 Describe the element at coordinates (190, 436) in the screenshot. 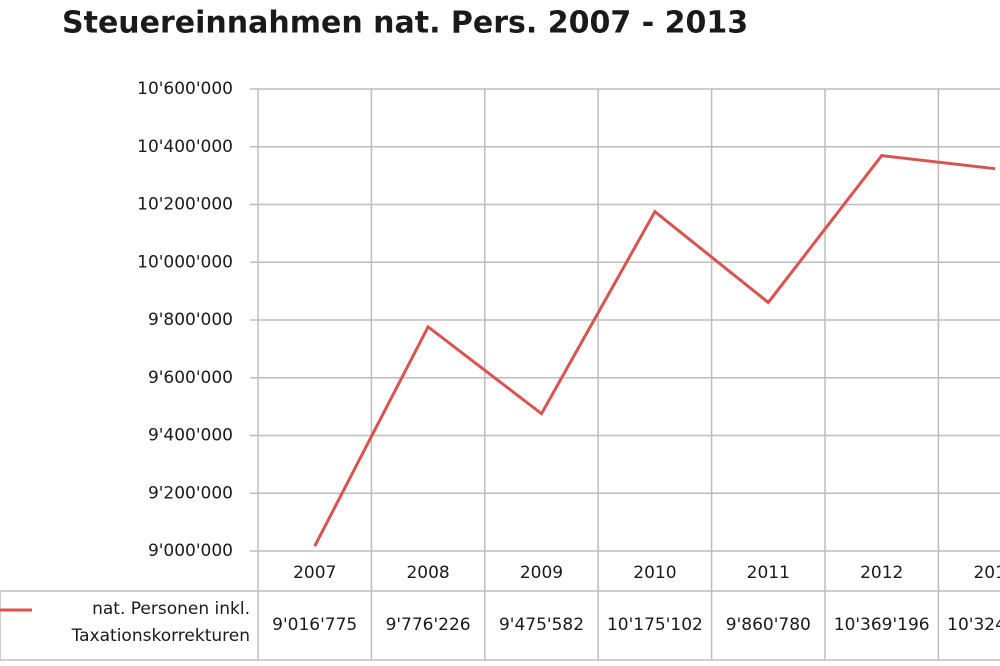

I see `y-tick-label: 9'400'000` at that location.